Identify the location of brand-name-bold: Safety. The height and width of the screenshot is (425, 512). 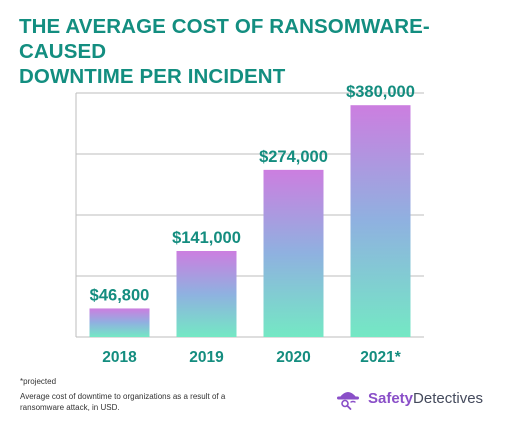
(391, 398).